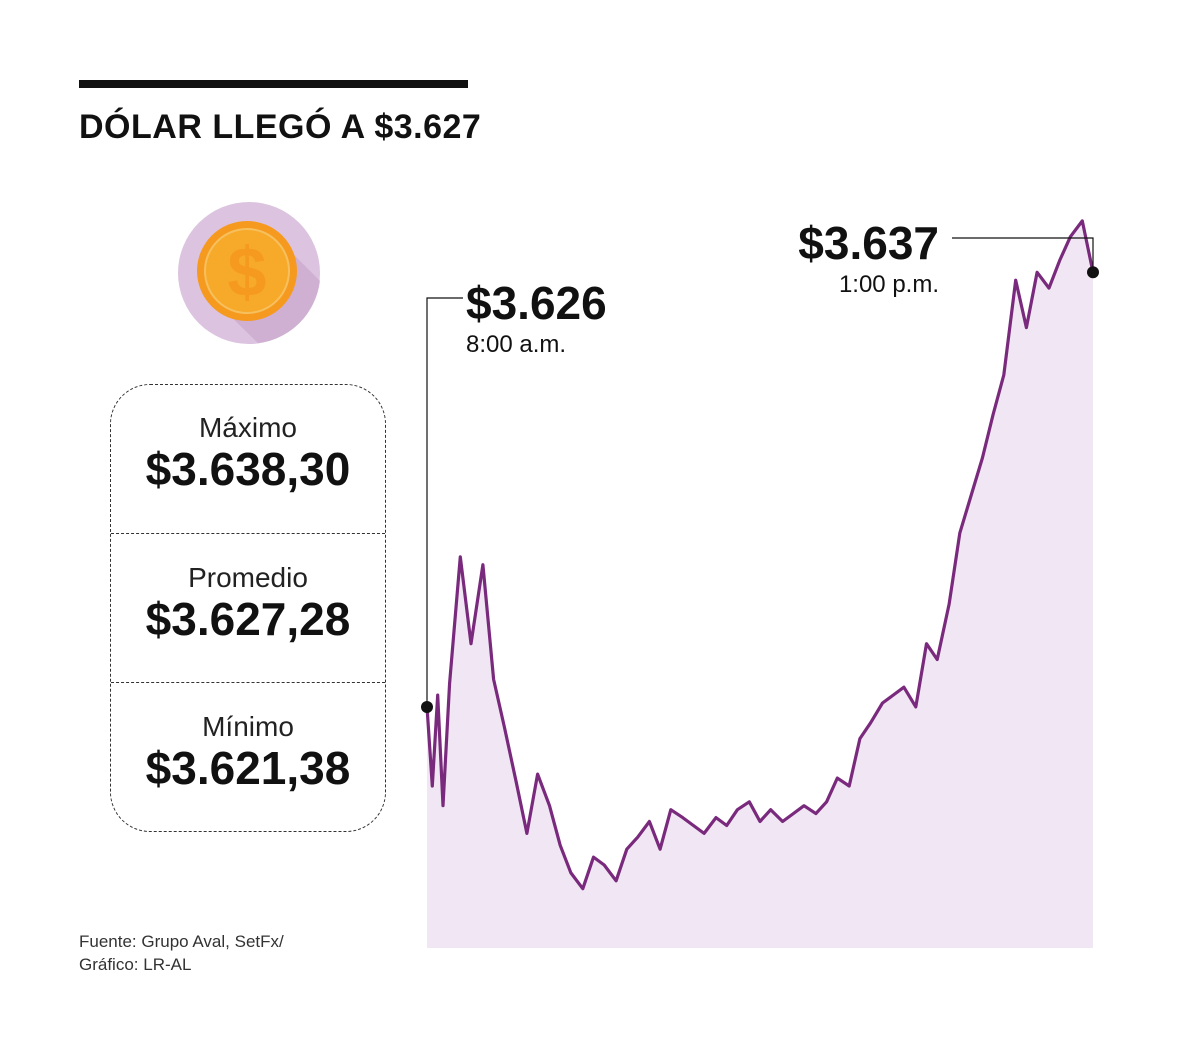 This screenshot has width=1200, height=1053. I want to click on open-point, so click(427, 706).